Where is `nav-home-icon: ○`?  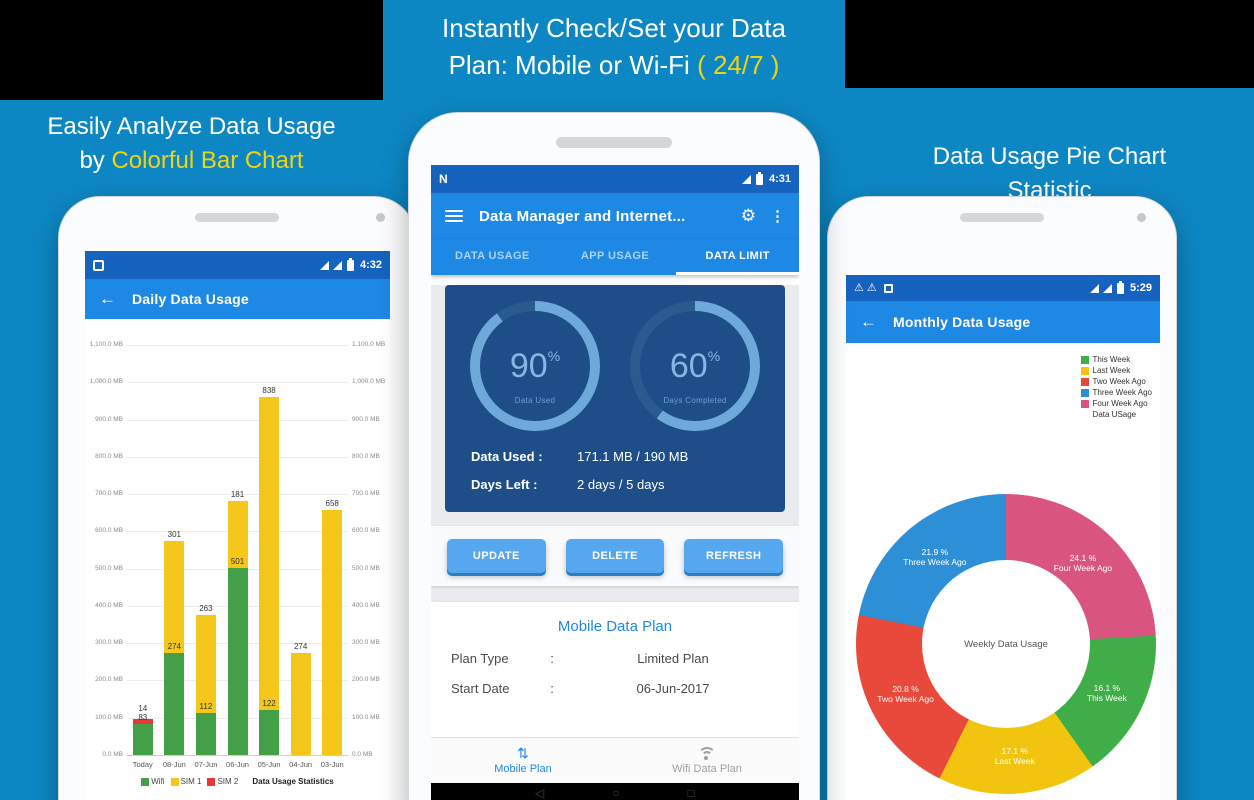 nav-home-icon: ○ is located at coordinates (616, 793).